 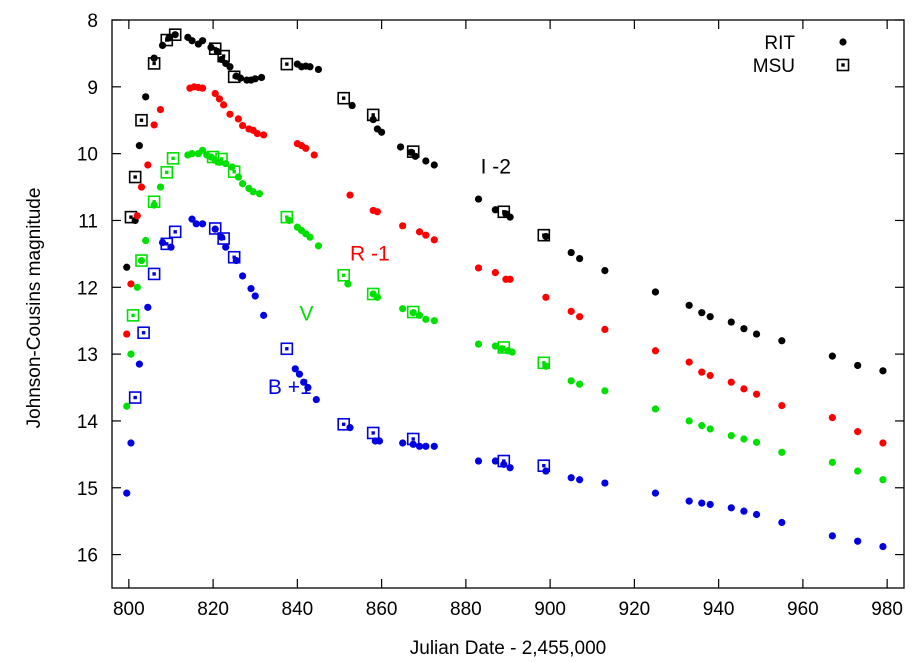 I want to click on x-tick-label: 940, so click(x=719, y=609).